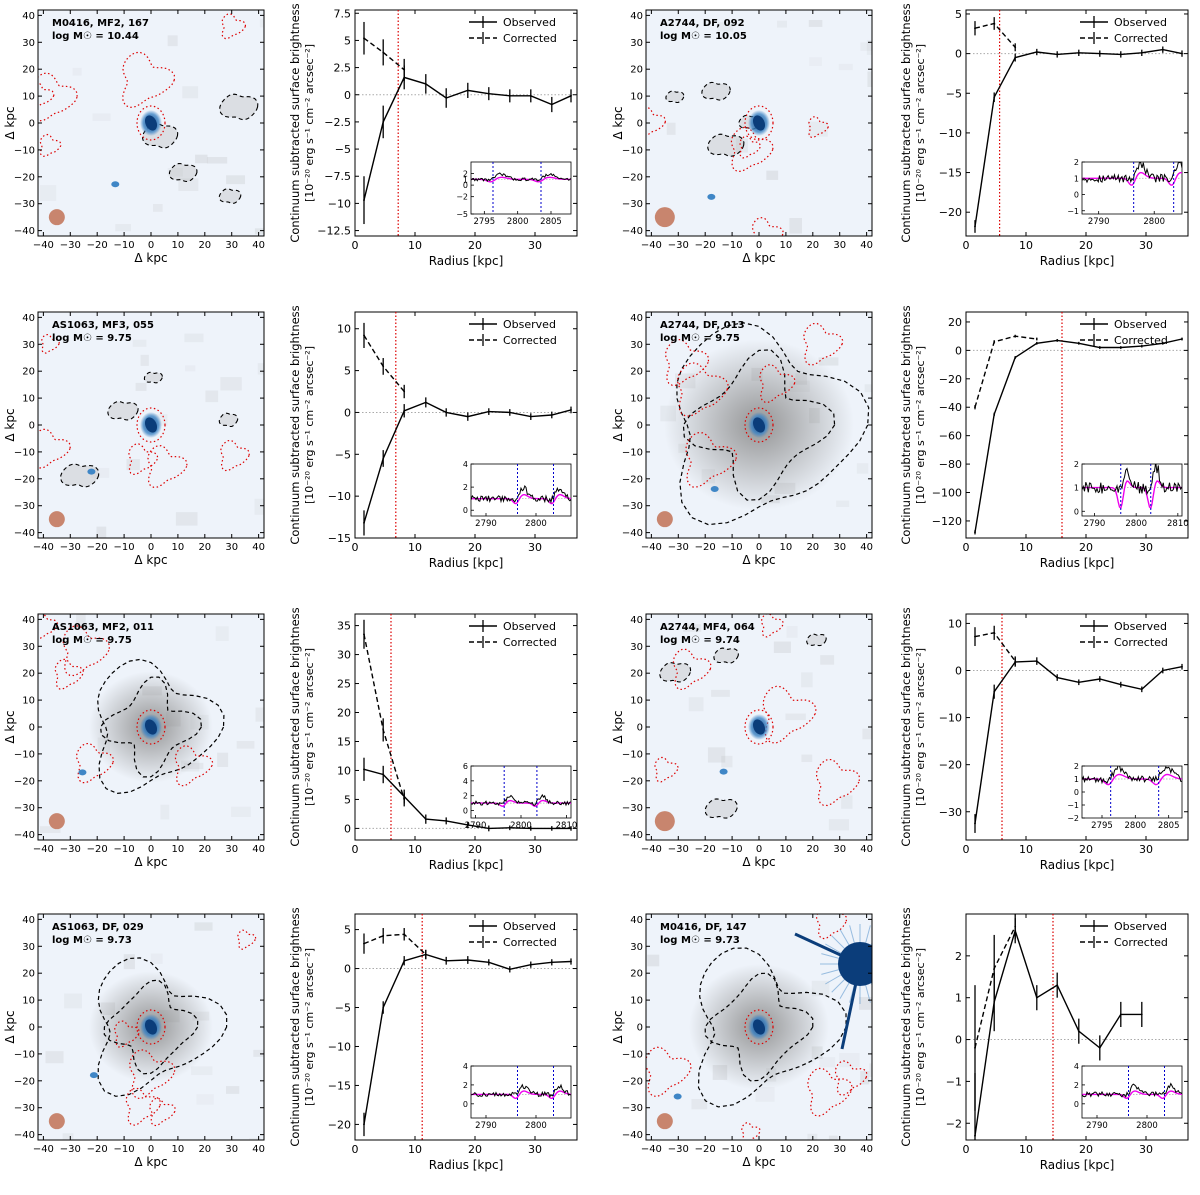 This screenshot has width=1200, height=1195. Describe the element at coordinates (950, 812) in the screenshot. I see `y-tick-label: −30` at that location.